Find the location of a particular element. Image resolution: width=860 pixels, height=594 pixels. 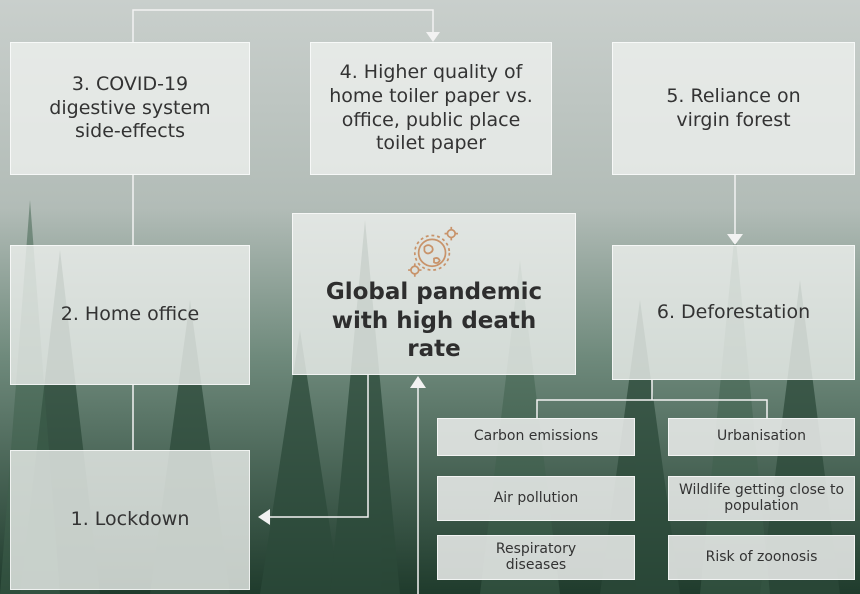

node-box: 5. Reliance on virgin forest is located at coordinates (733, 108).